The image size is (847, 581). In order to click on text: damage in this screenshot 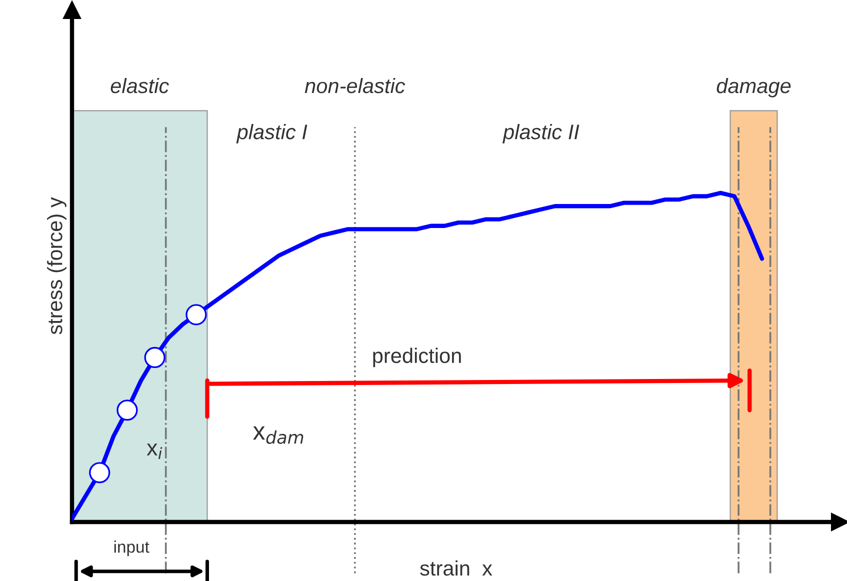, I will do `click(753, 88)`.